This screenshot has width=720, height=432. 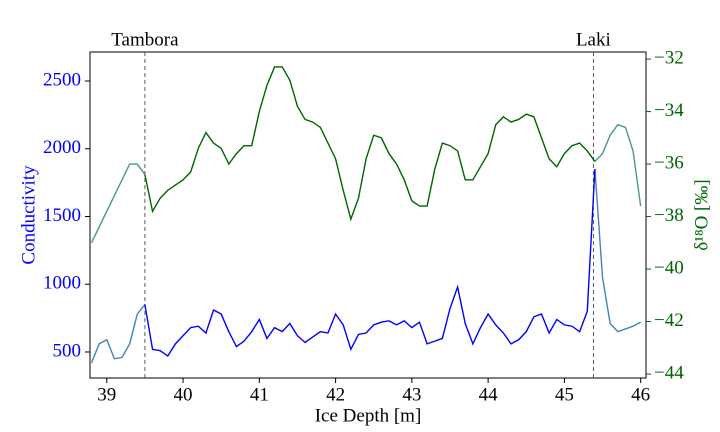 I want to click on y2-tick-label: −40, so click(x=669, y=267).